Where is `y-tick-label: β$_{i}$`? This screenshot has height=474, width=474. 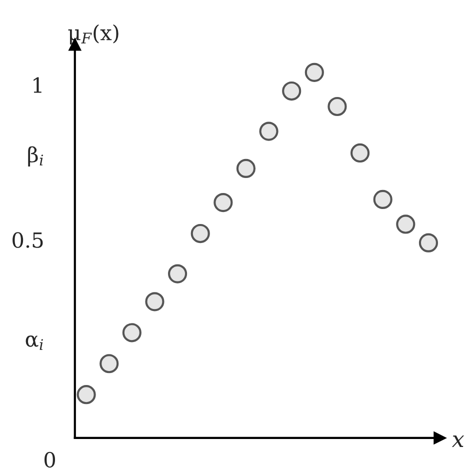 y-tick-label: β$_{i}$ is located at coordinates (36, 156).